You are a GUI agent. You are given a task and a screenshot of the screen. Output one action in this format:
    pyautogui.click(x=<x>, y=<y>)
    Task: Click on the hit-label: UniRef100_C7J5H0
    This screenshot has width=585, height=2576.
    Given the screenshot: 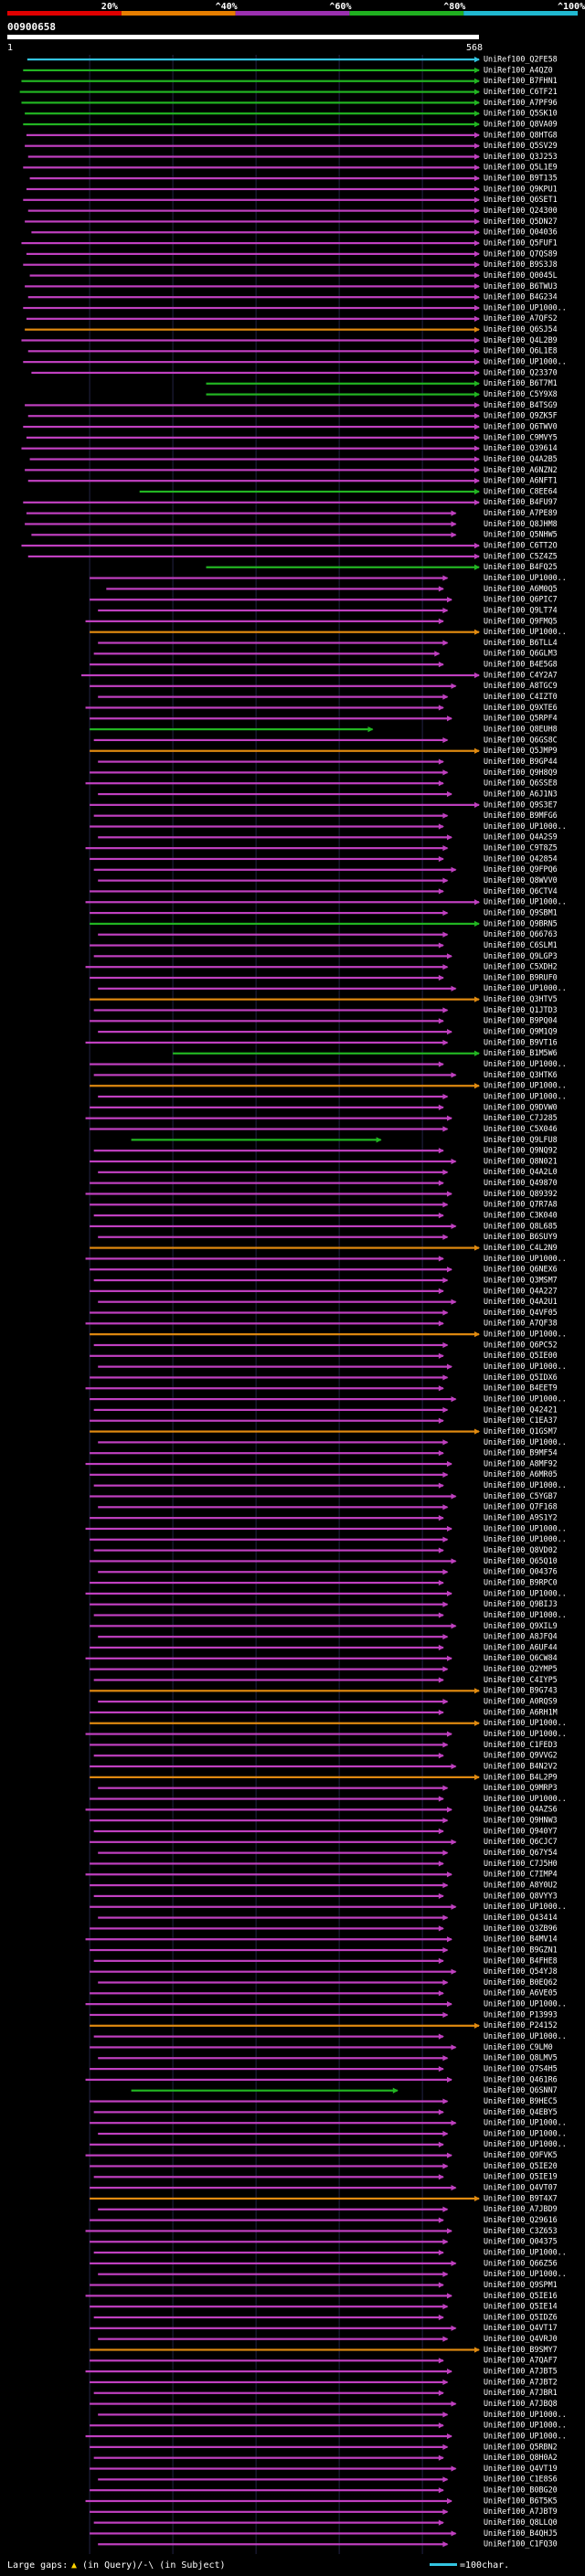 What is the action you would take?
    pyautogui.click(x=521, y=1863)
    